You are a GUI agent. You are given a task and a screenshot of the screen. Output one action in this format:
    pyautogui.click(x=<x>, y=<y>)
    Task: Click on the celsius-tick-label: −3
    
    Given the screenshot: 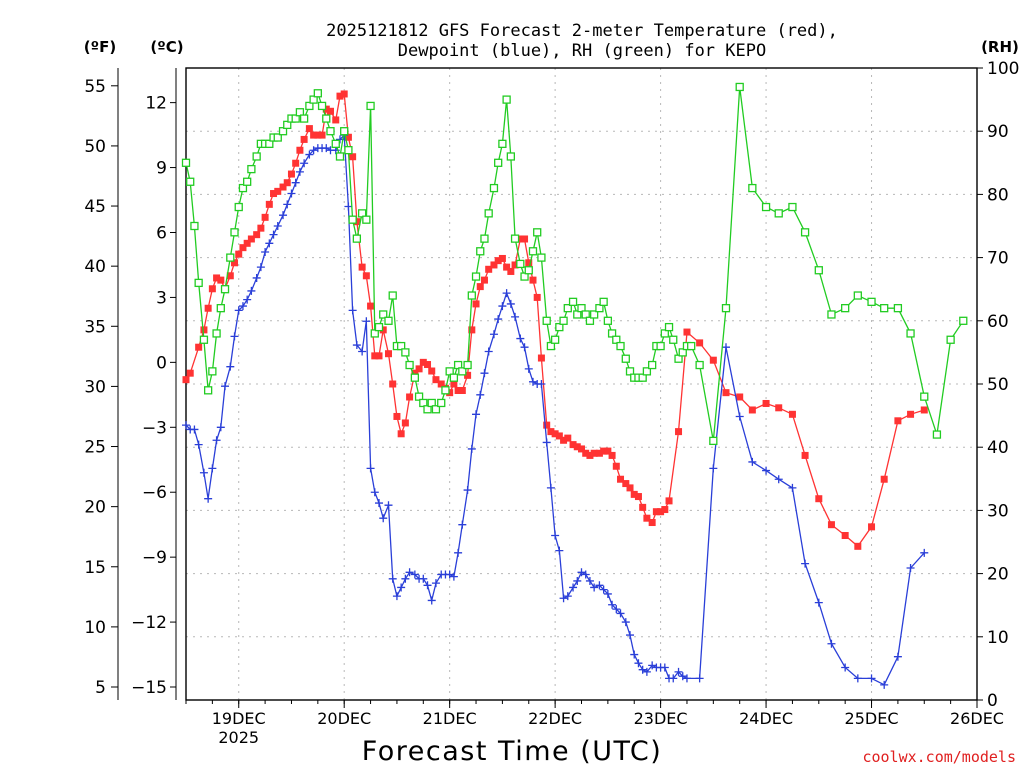 What is the action you would take?
    pyautogui.click(x=154, y=428)
    